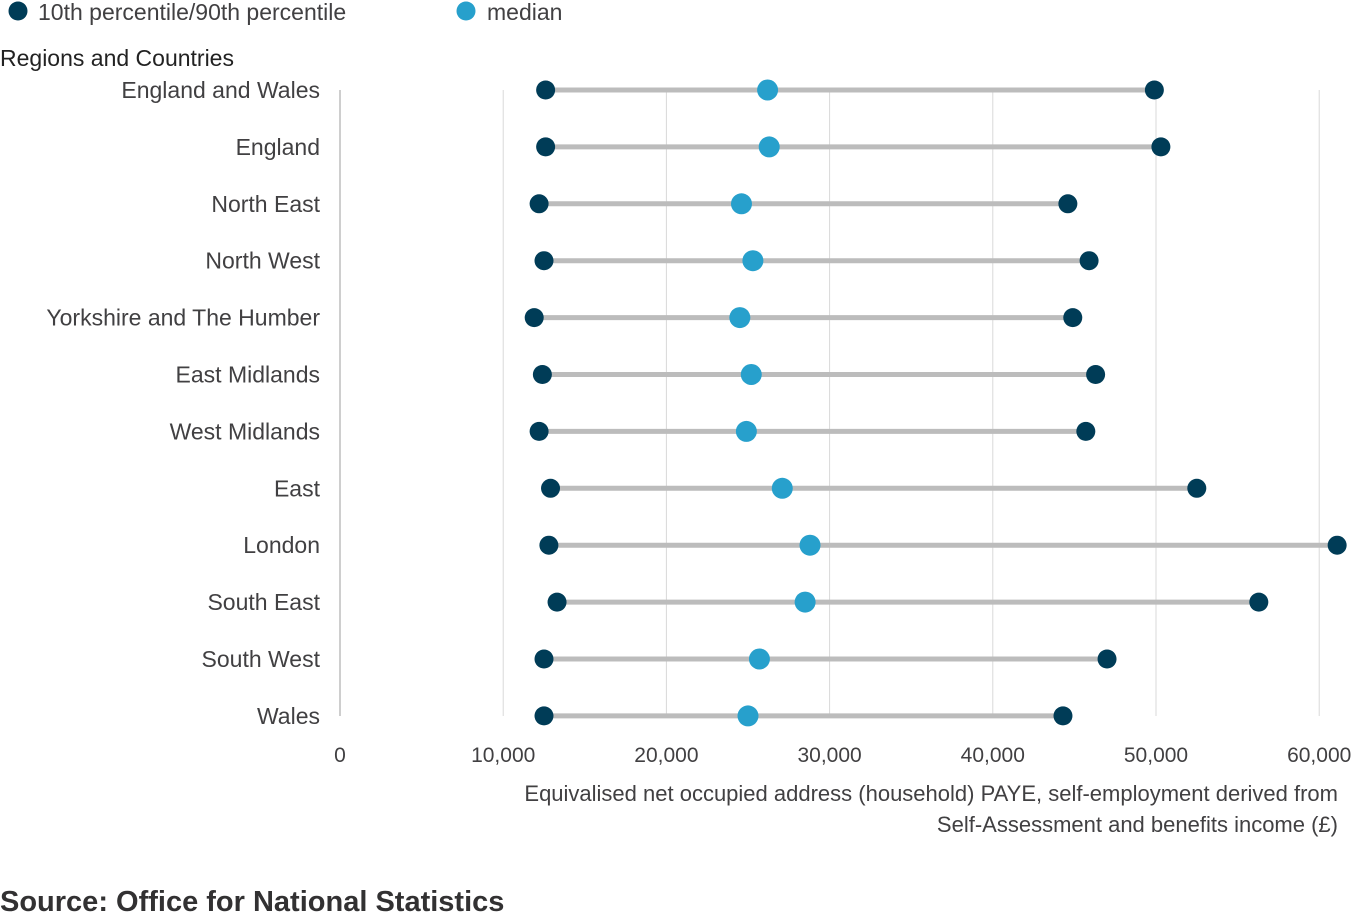  What do you see at coordinates (18, 11) in the screenshot?
I see `legend-percentile-marker` at bounding box center [18, 11].